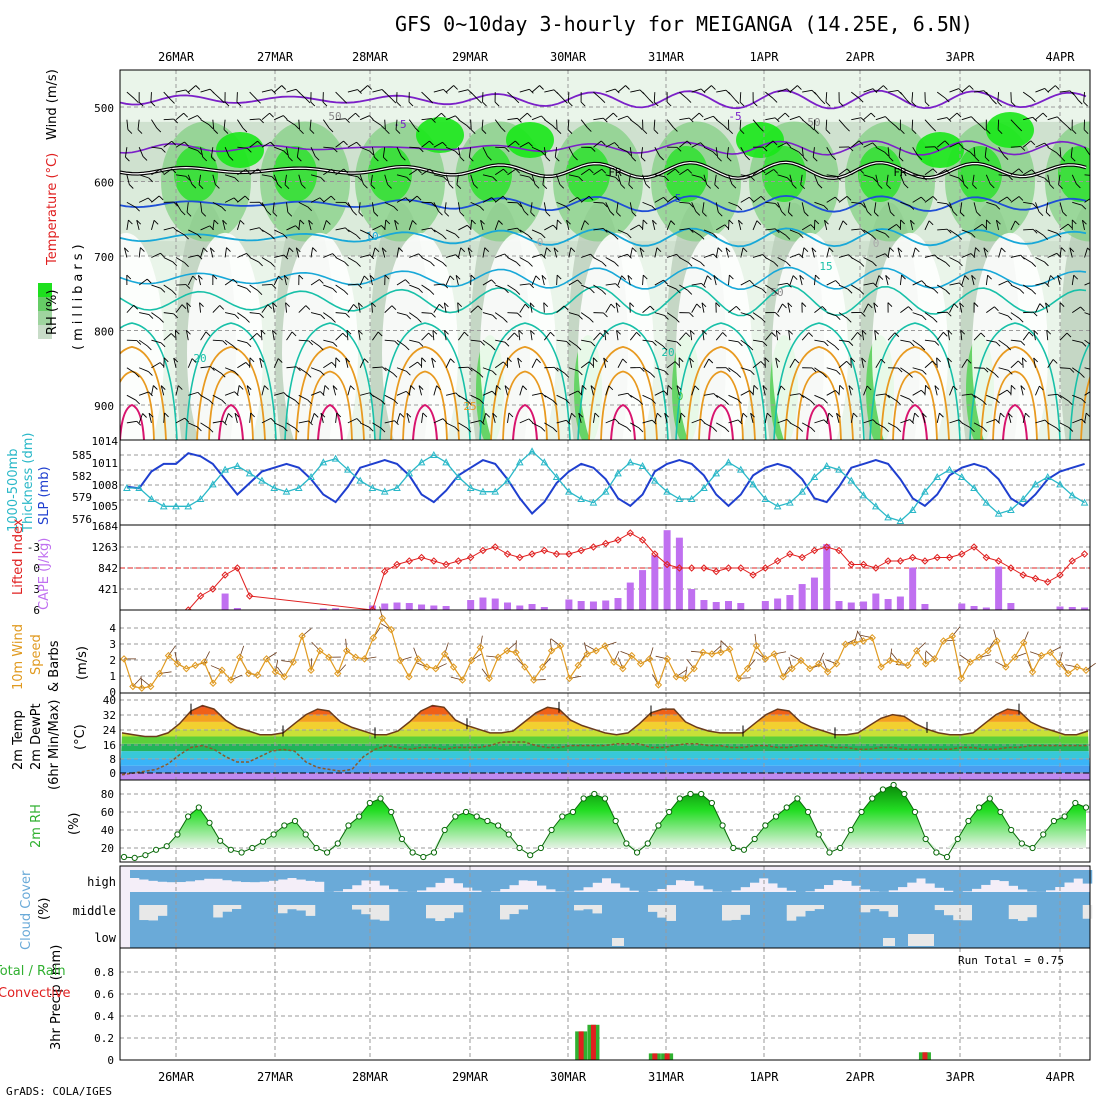 The width and height of the screenshot is (1100, 1100). I want to click on precip-frame, so click(605, 1004).